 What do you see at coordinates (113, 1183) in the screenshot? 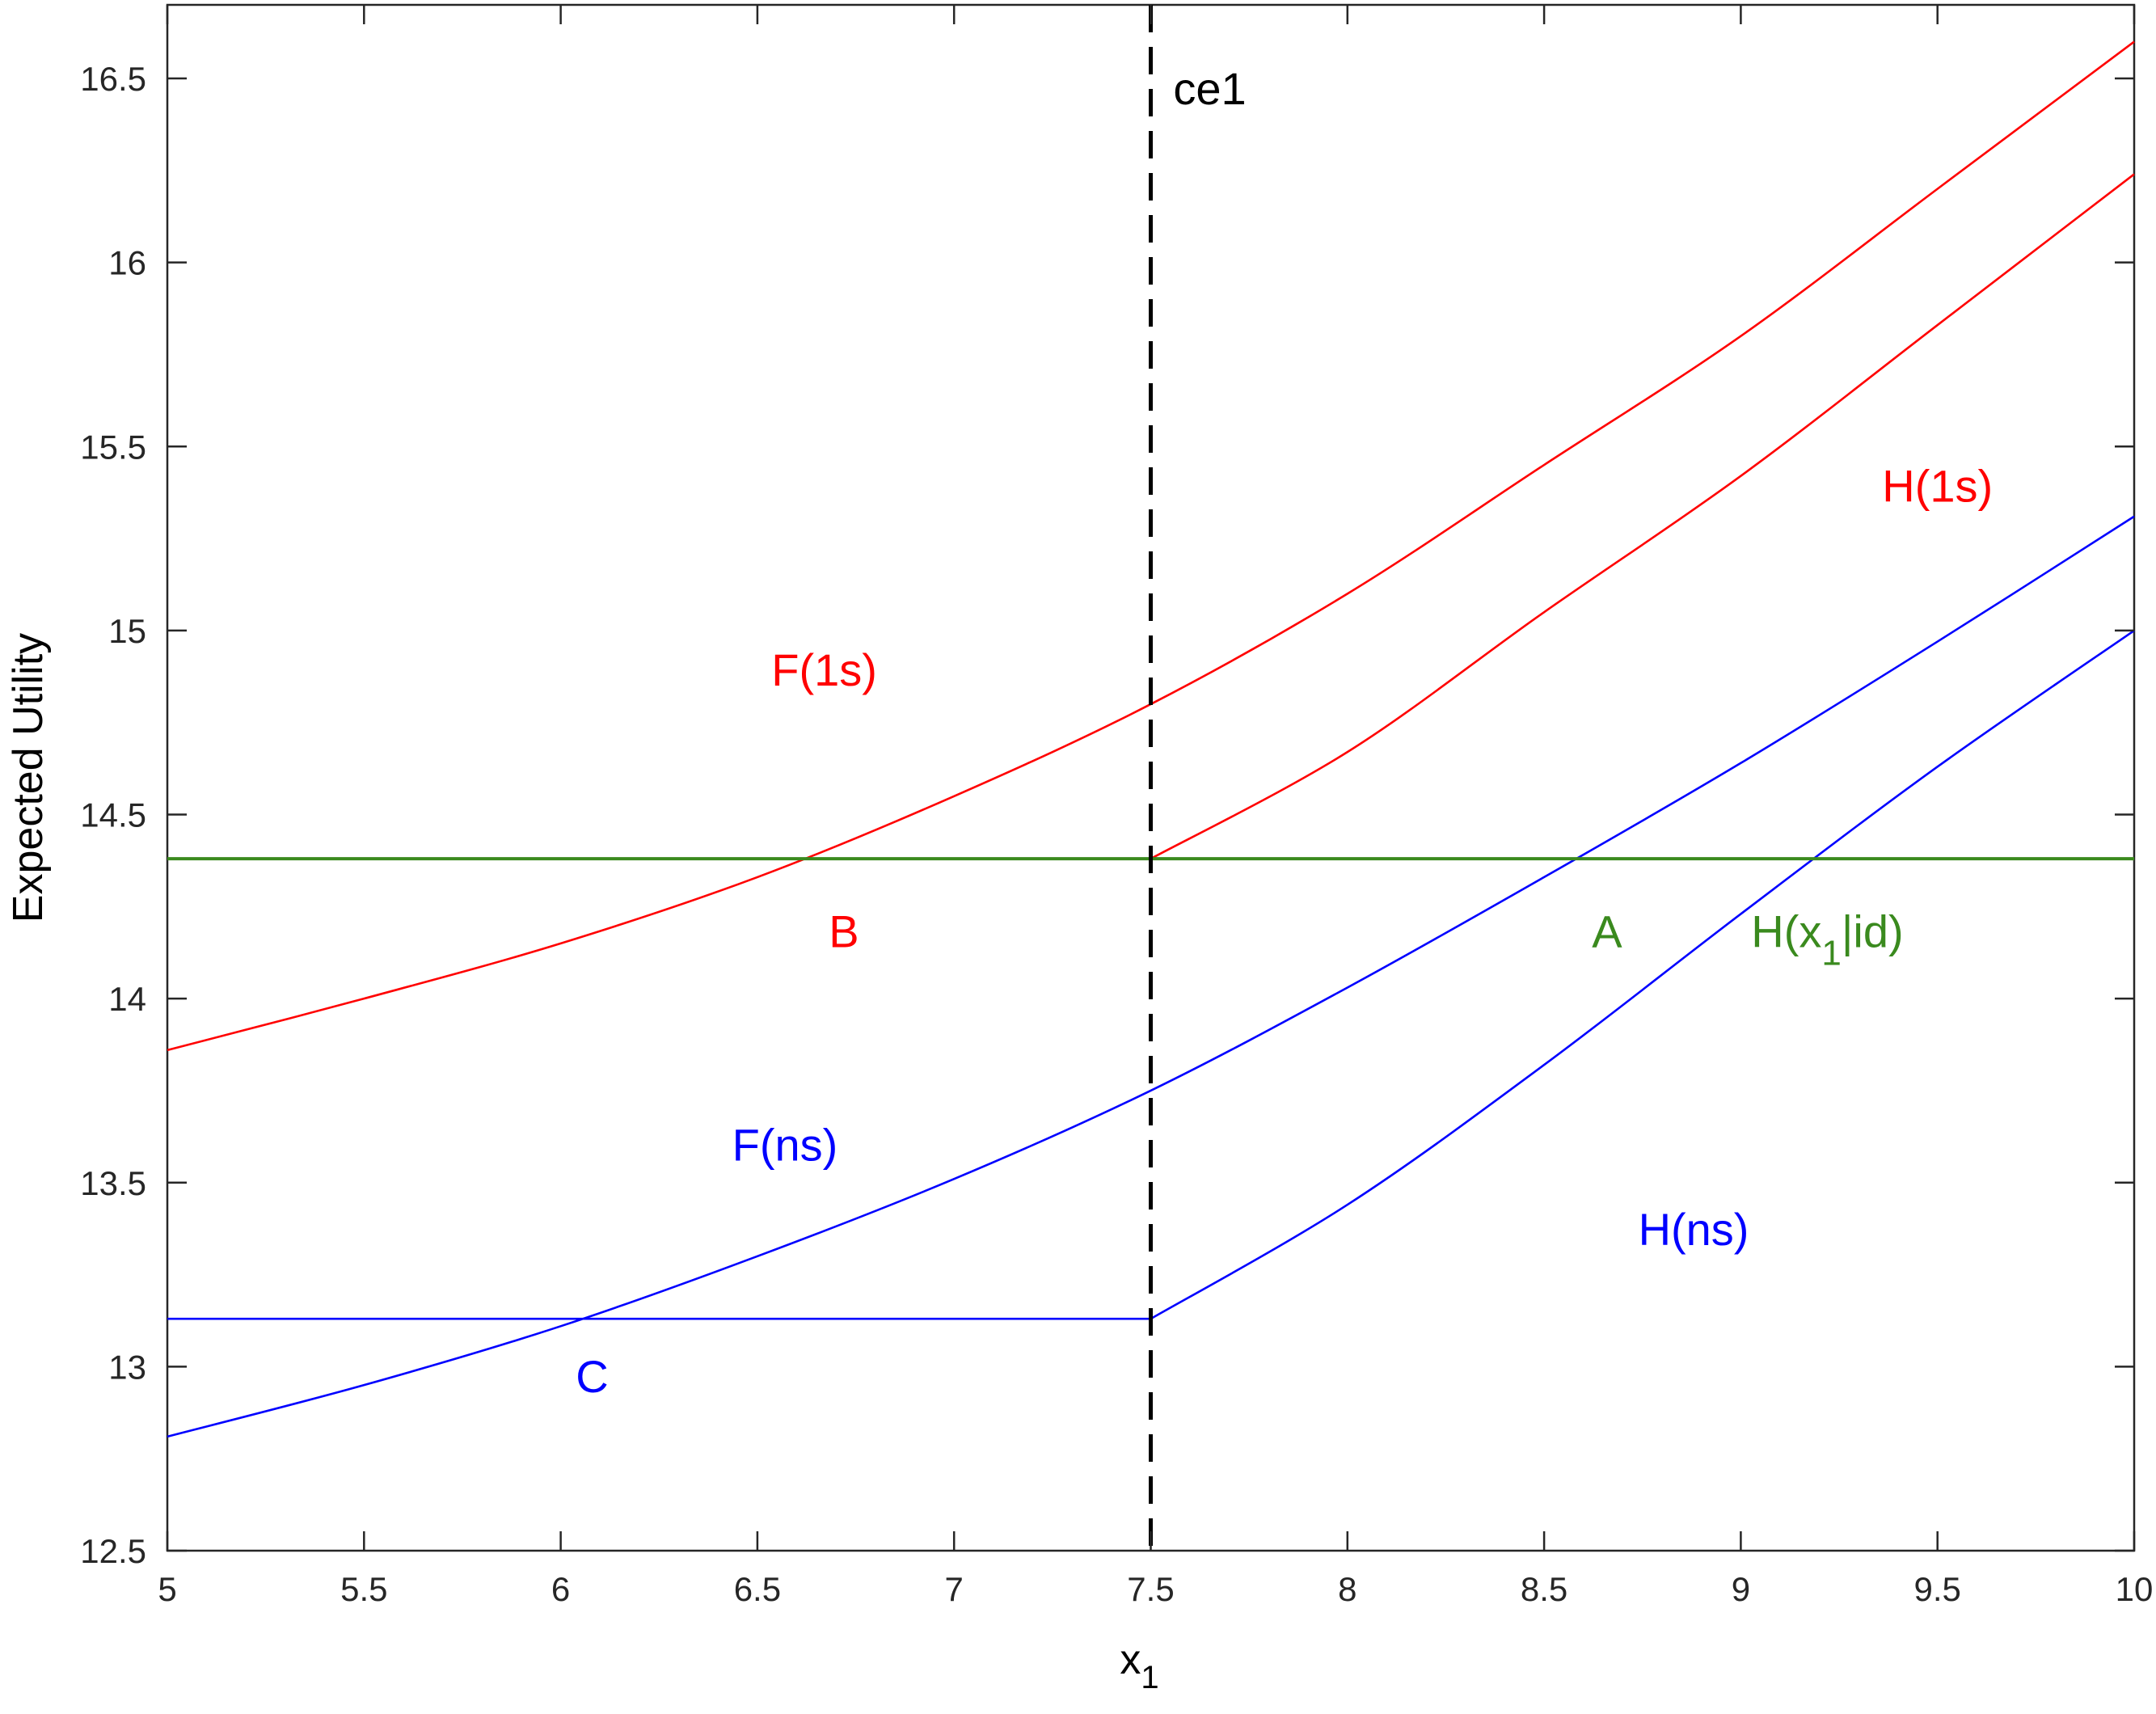
I see `y-tick-label: 13.5` at bounding box center [113, 1183].